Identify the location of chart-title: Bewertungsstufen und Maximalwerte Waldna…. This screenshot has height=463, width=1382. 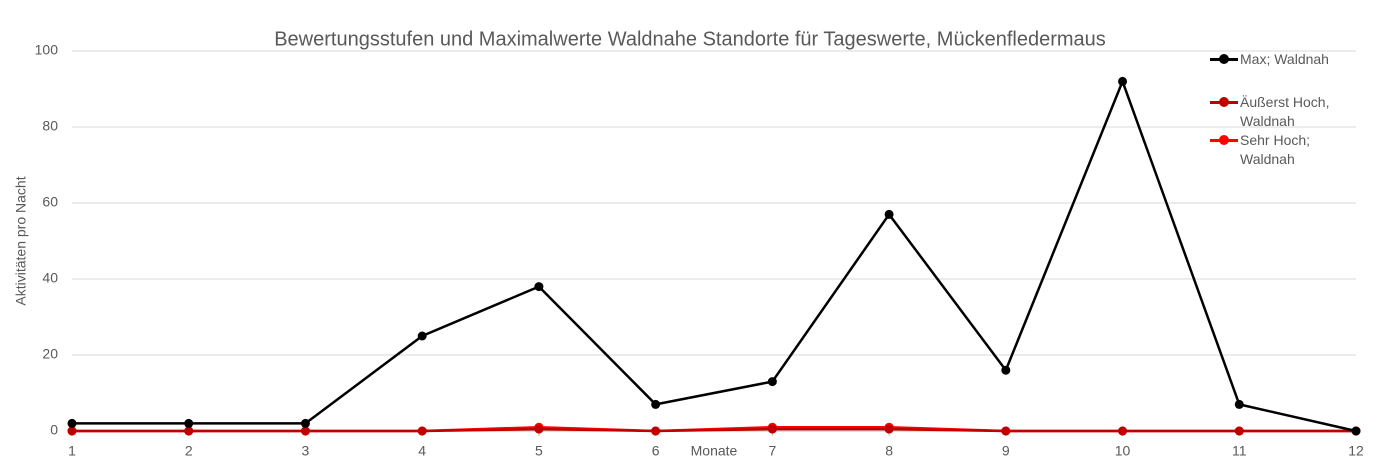
(690, 39).